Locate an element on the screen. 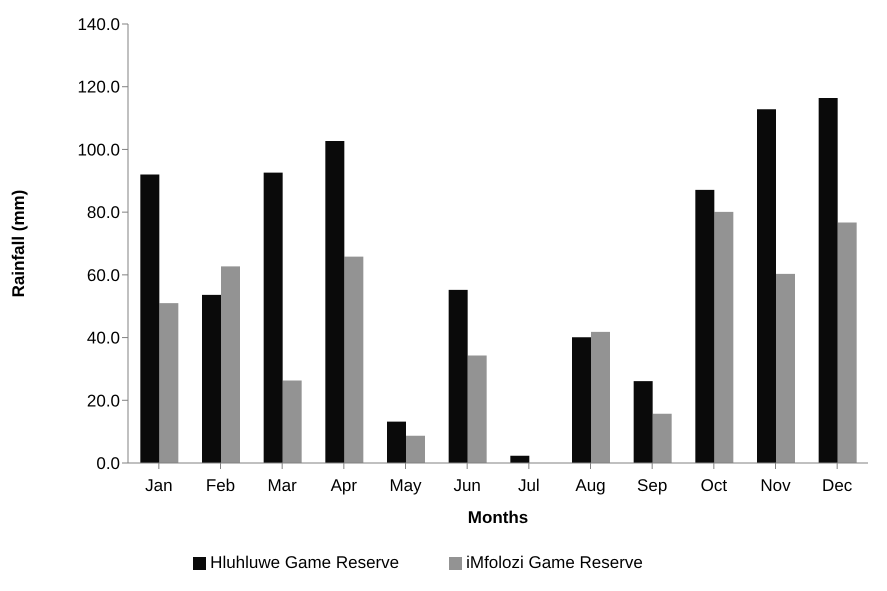 Image resolution: width=887 pixels, height=591 pixels. y-tick-label: 80.0 is located at coordinates (103, 212).